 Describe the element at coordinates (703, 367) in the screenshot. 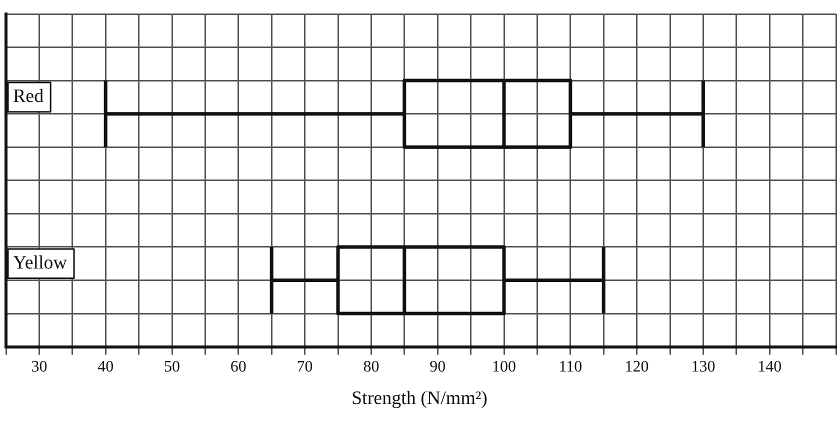

I see `x-tick-label: 130` at that location.